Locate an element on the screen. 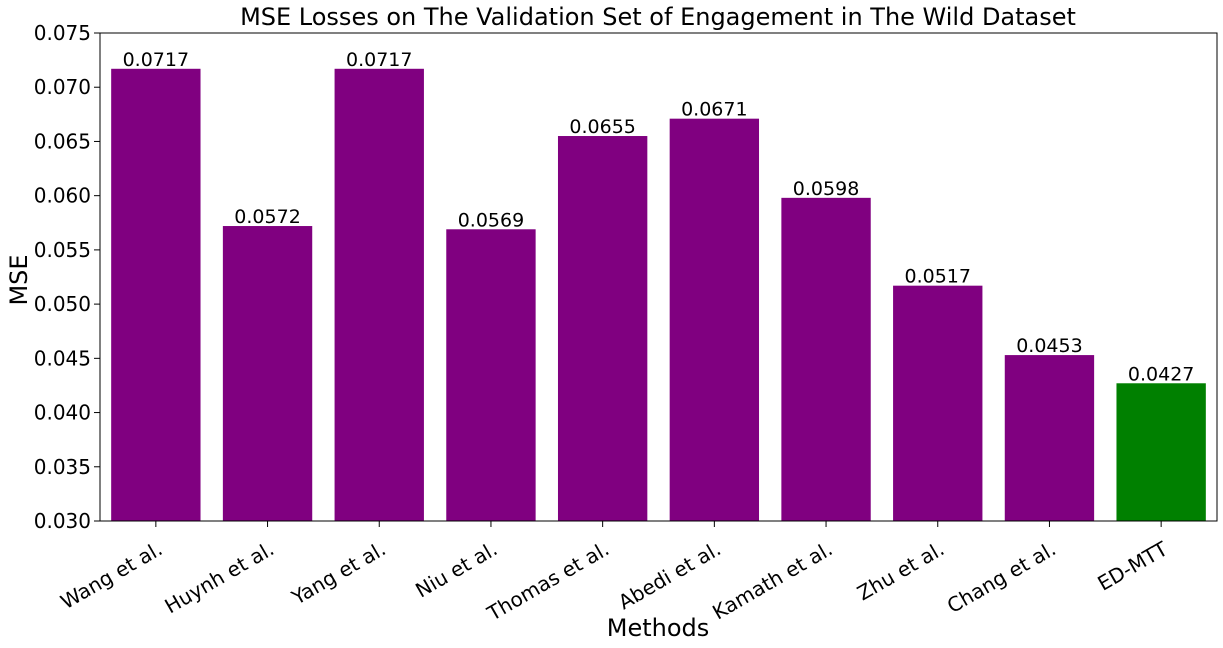 This screenshot has width=1223, height=648. x-tick-label: Kamath et al. is located at coordinates (772, 581).